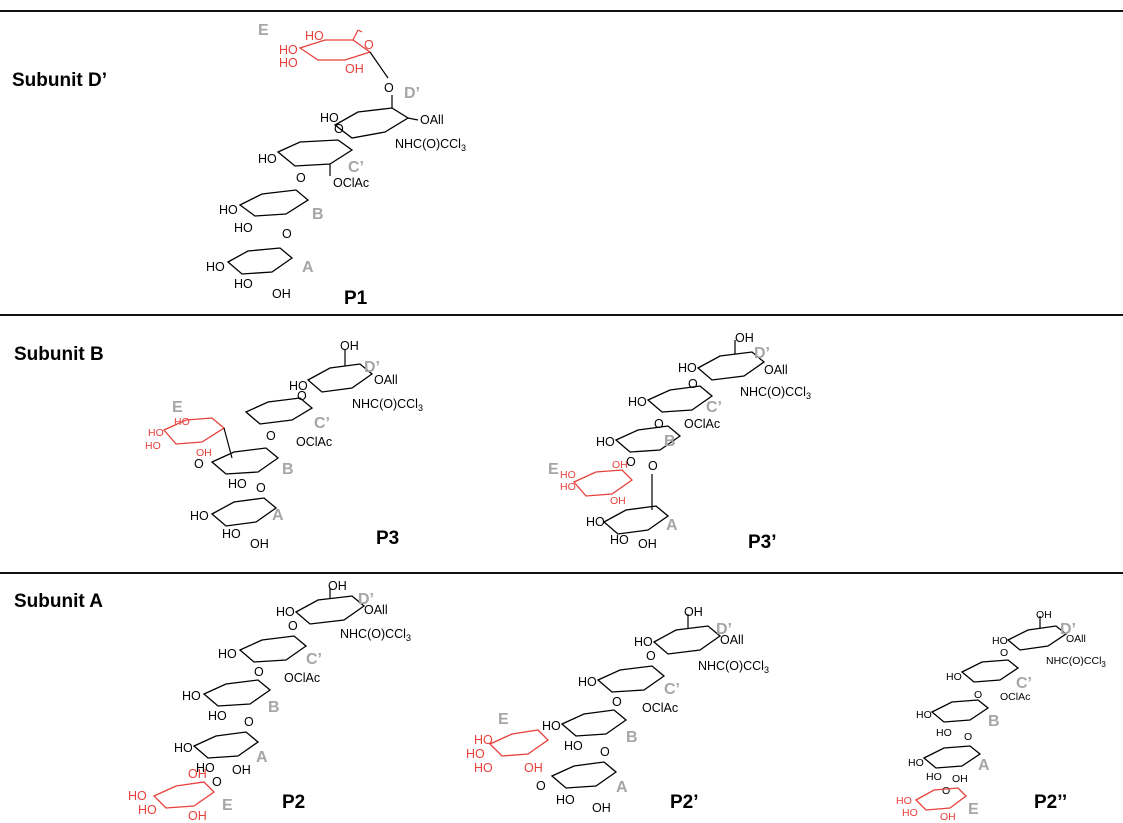 This screenshot has height=823, width=1123. What do you see at coordinates (994, 721) in the screenshot?
I see `p2pp-label-b: B` at bounding box center [994, 721].